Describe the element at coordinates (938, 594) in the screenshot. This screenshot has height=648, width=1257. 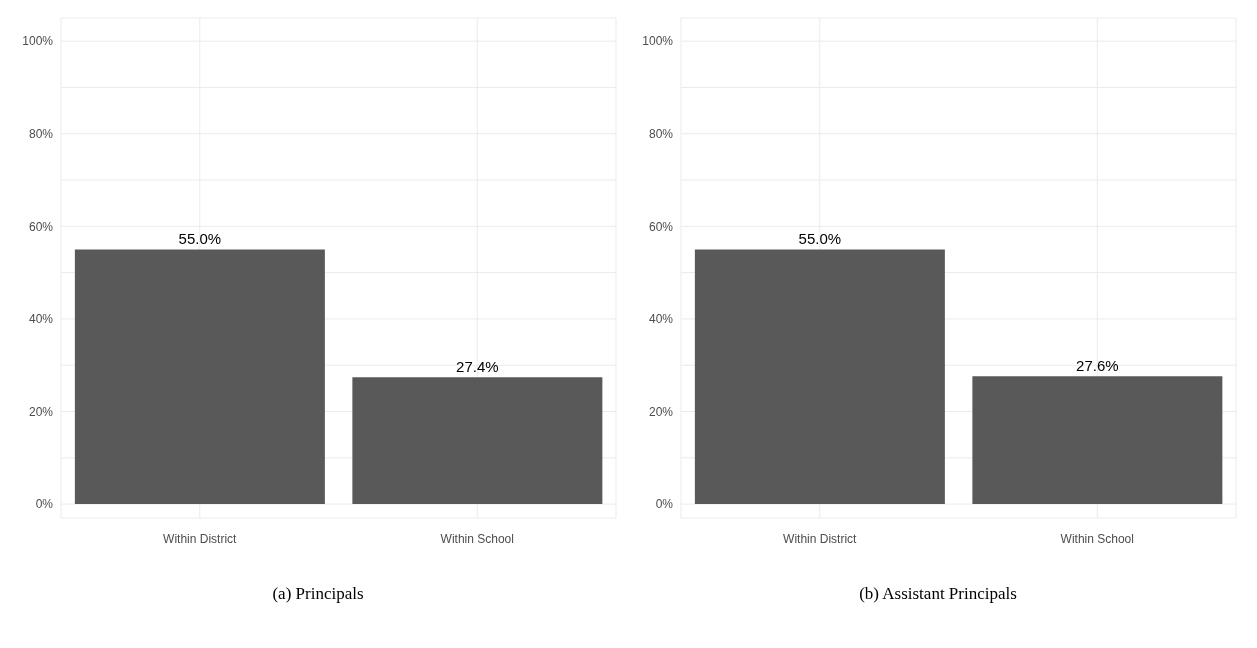
I see `text: (b) Assistant Principals` at that location.